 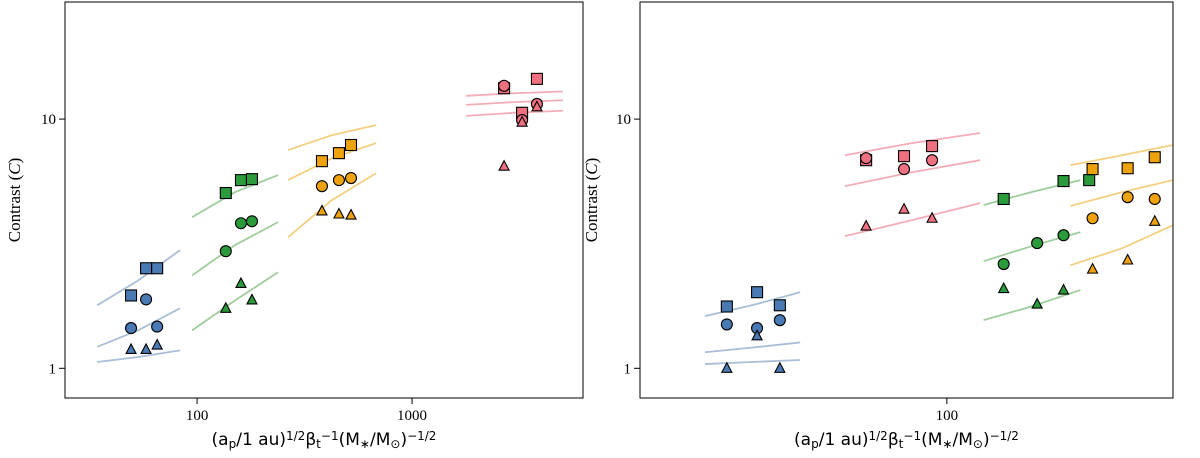 I want to click on x-axis-label-part: −1/2, so click(x=1004, y=436).